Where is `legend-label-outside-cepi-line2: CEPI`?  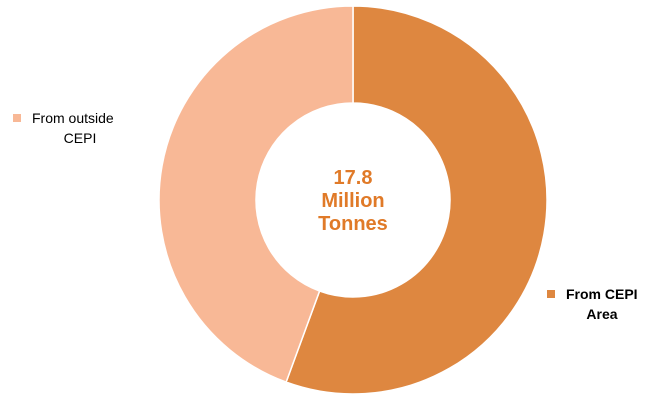 legend-label-outside-cepi-line2: CEPI is located at coordinates (80, 138).